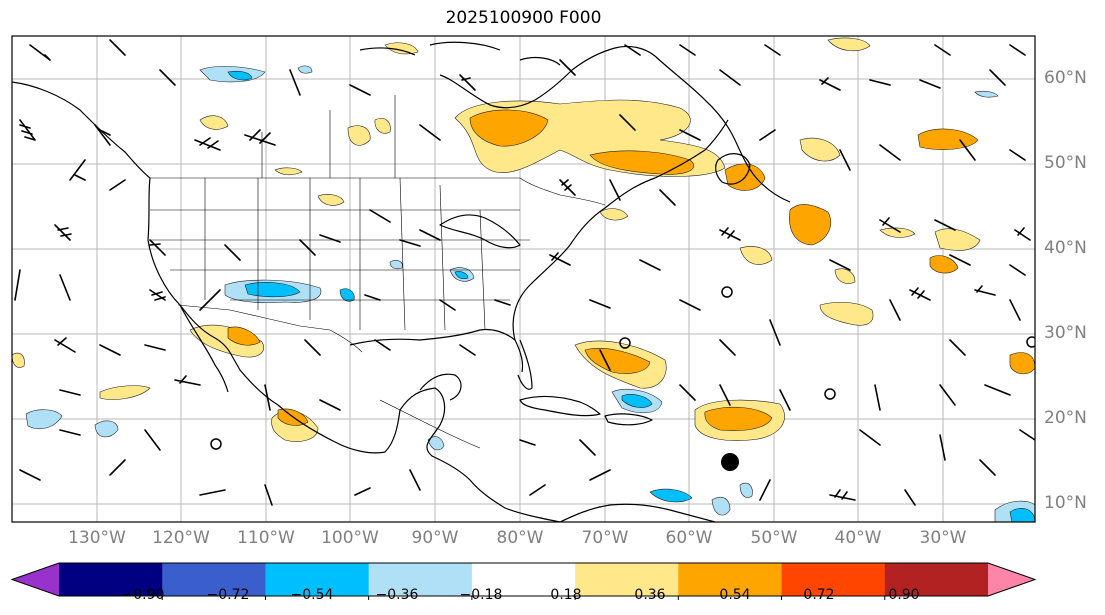 The height and width of the screenshot is (615, 1105). Describe the element at coordinates (566, 595) in the screenshot. I see `colorbar-tick-label: 0.18` at that location.